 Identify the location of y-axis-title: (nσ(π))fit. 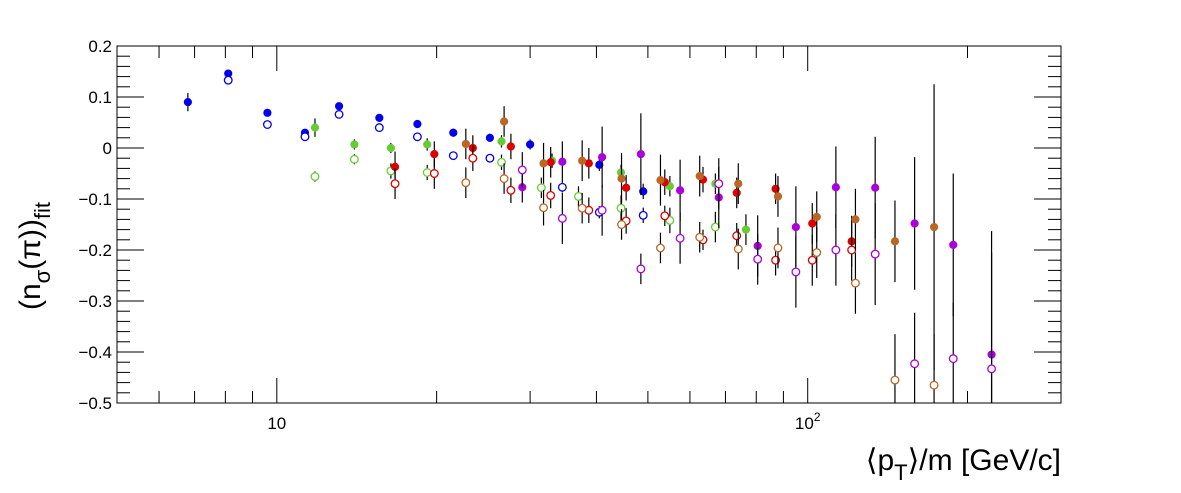
(34, 256).